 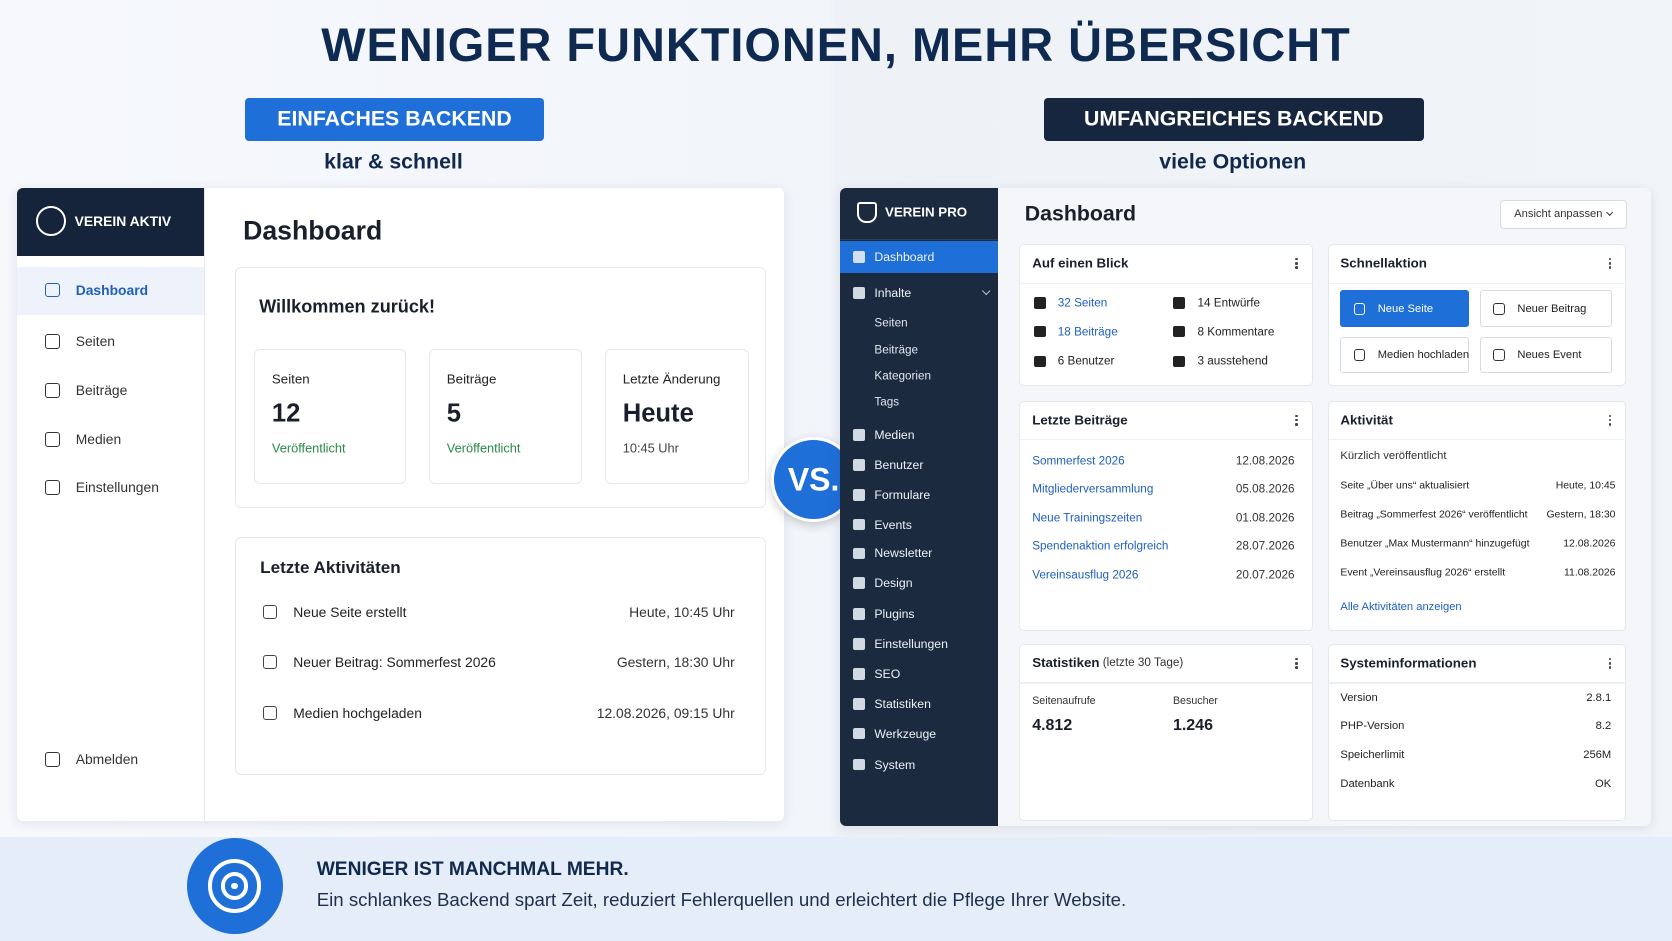 What do you see at coordinates (1401, 606) in the screenshot?
I see `activity-link: Alle Aktivitäten anzeigen` at bounding box center [1401, 606].